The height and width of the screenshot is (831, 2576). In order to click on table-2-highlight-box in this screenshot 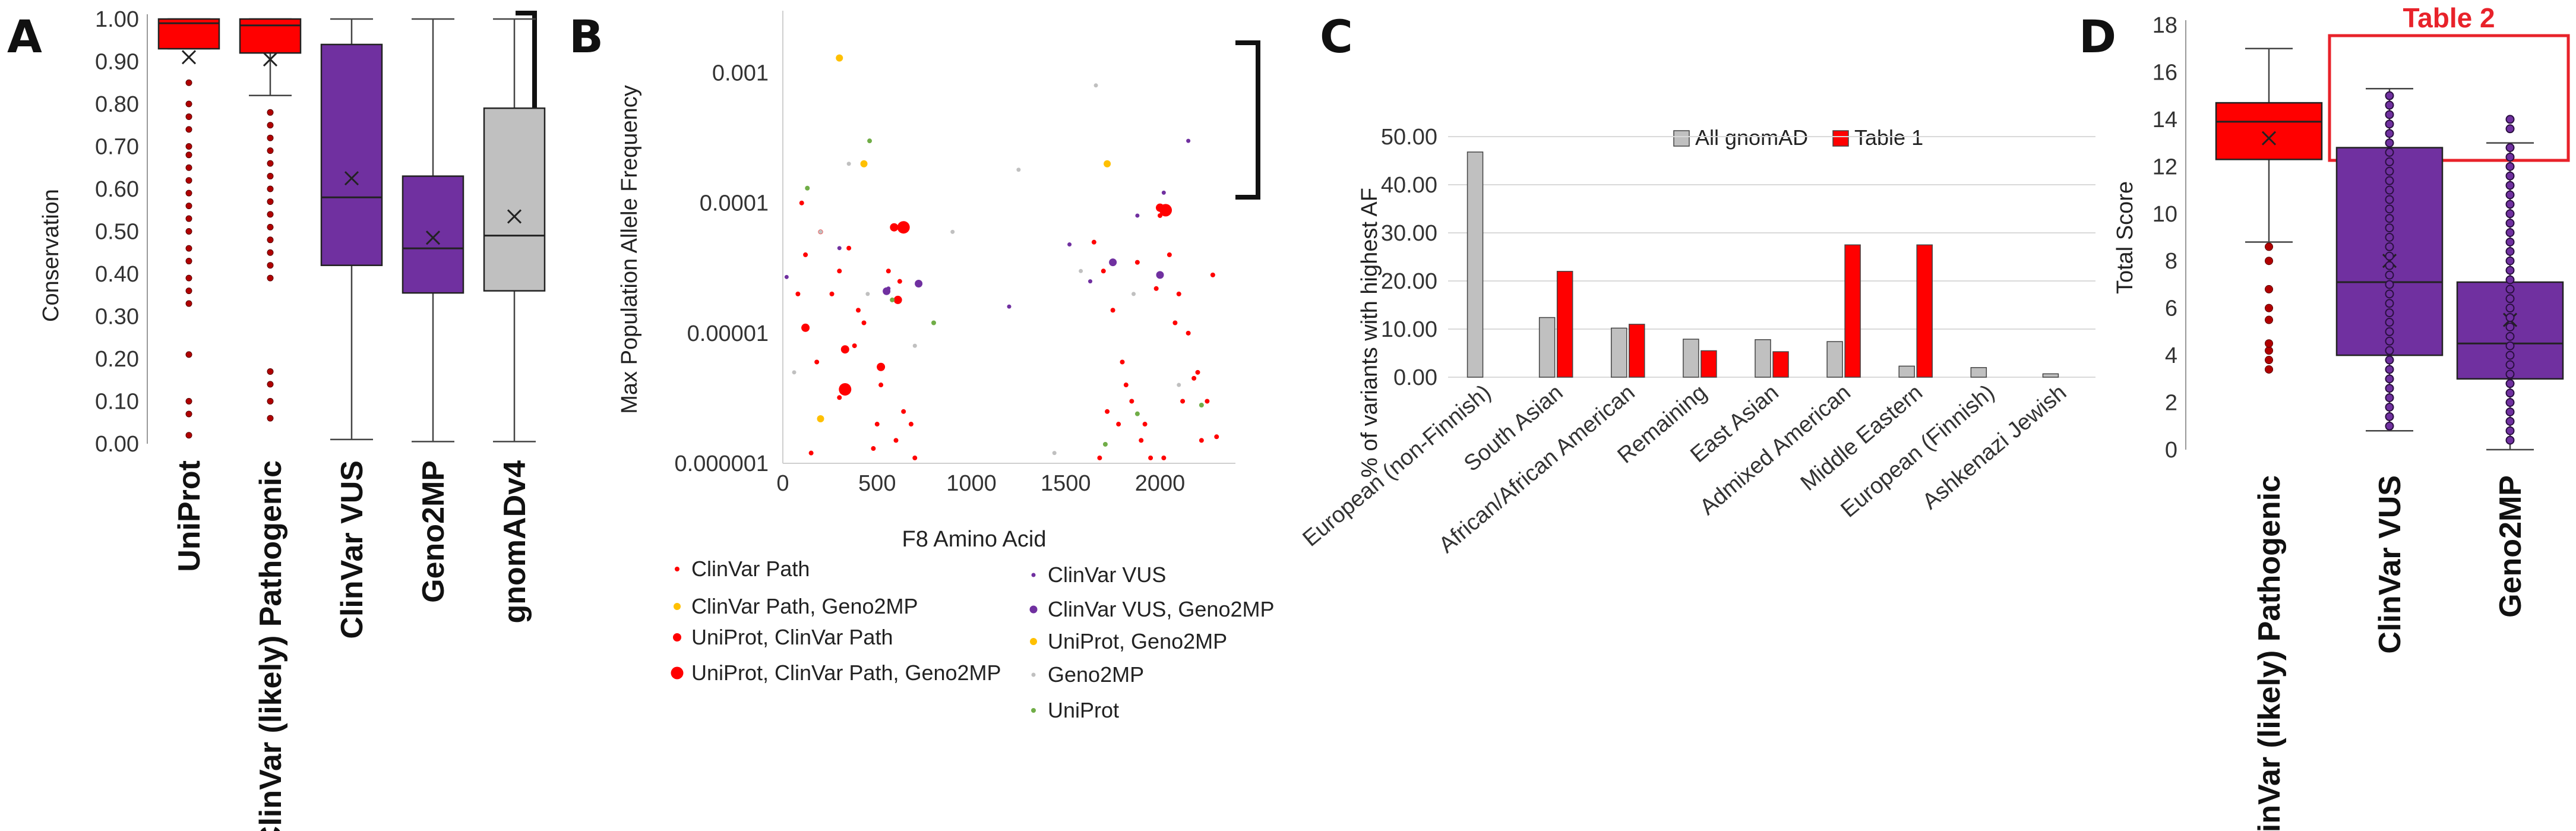, I will do `click(2449, 98)`.